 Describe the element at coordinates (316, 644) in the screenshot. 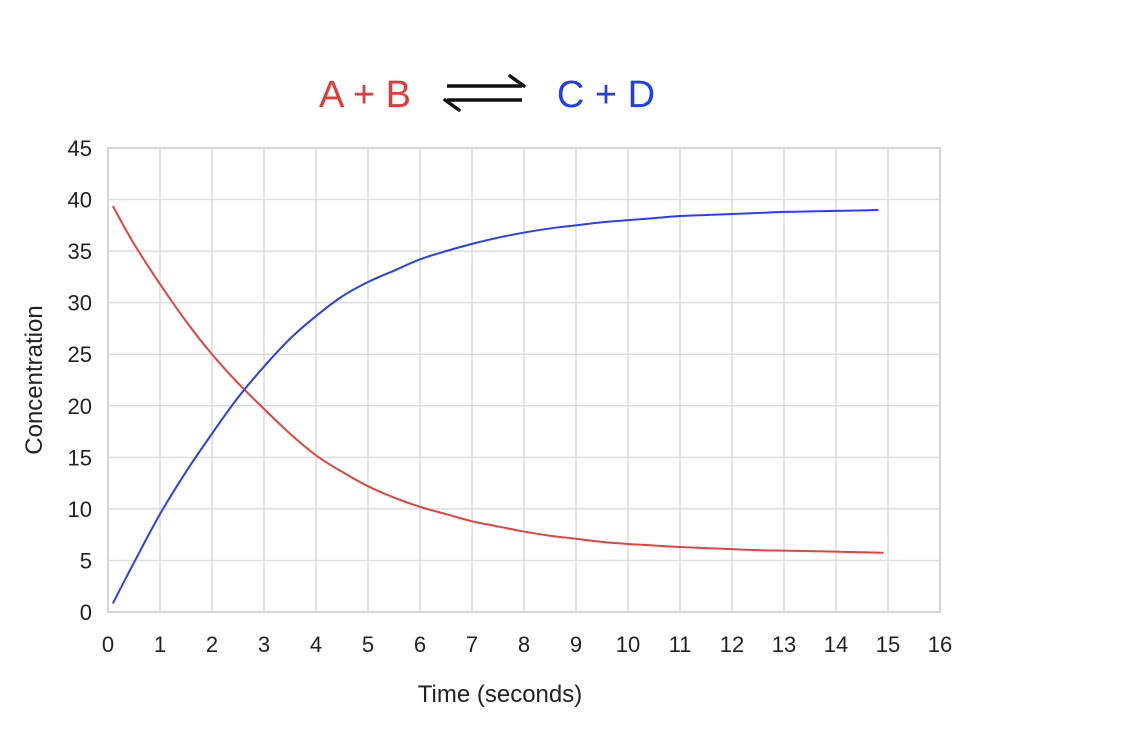

I see `x-tick-label: 4` at that location.